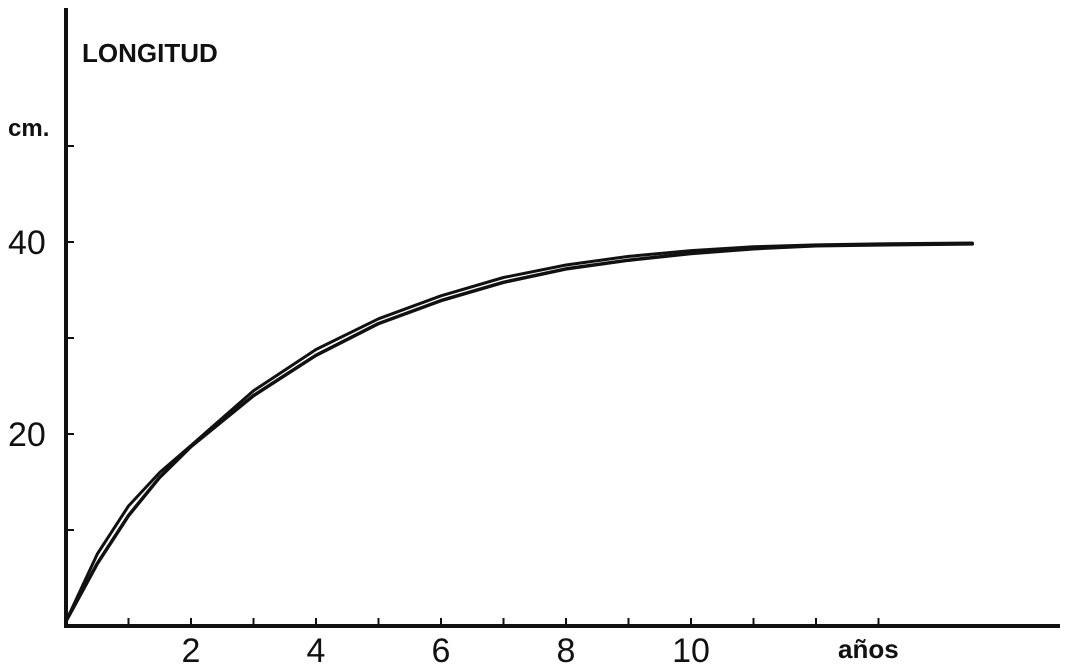 This screenshot has height=665, width=1065. Describe the element at coordinates (868, 649) in the screenshot. I see `x-axis-label: años` at that location.